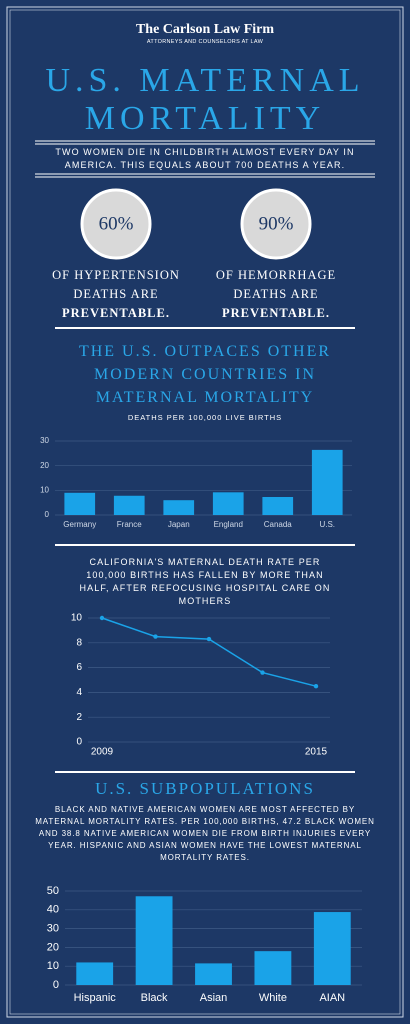 The width and height of the screenshot is (410, 1024). I want to click on line, so click(209, 652).